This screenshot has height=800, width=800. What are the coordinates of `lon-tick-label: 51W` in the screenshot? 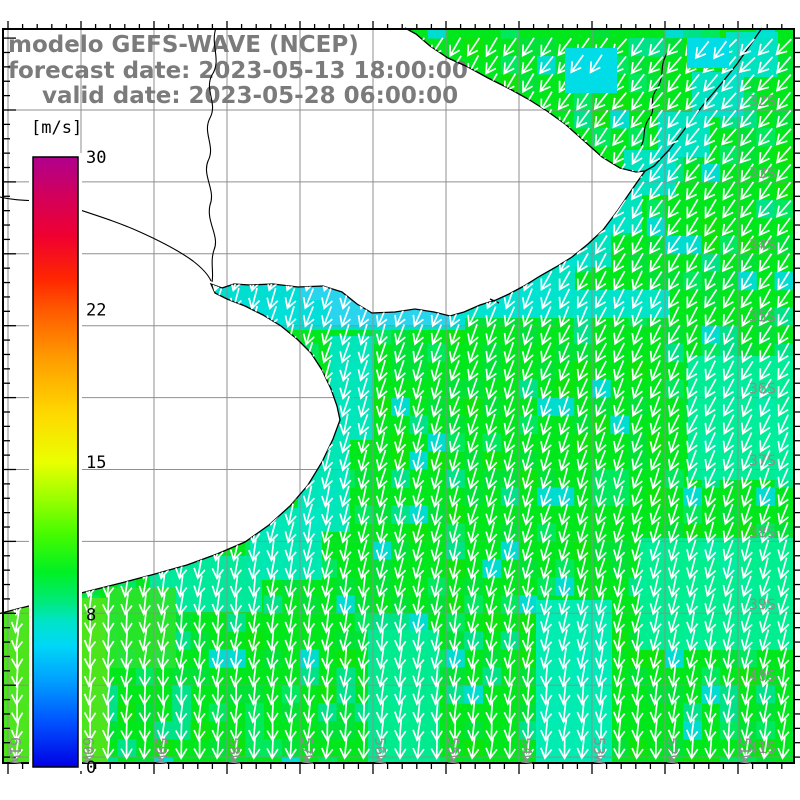 It's located at (745, 751).